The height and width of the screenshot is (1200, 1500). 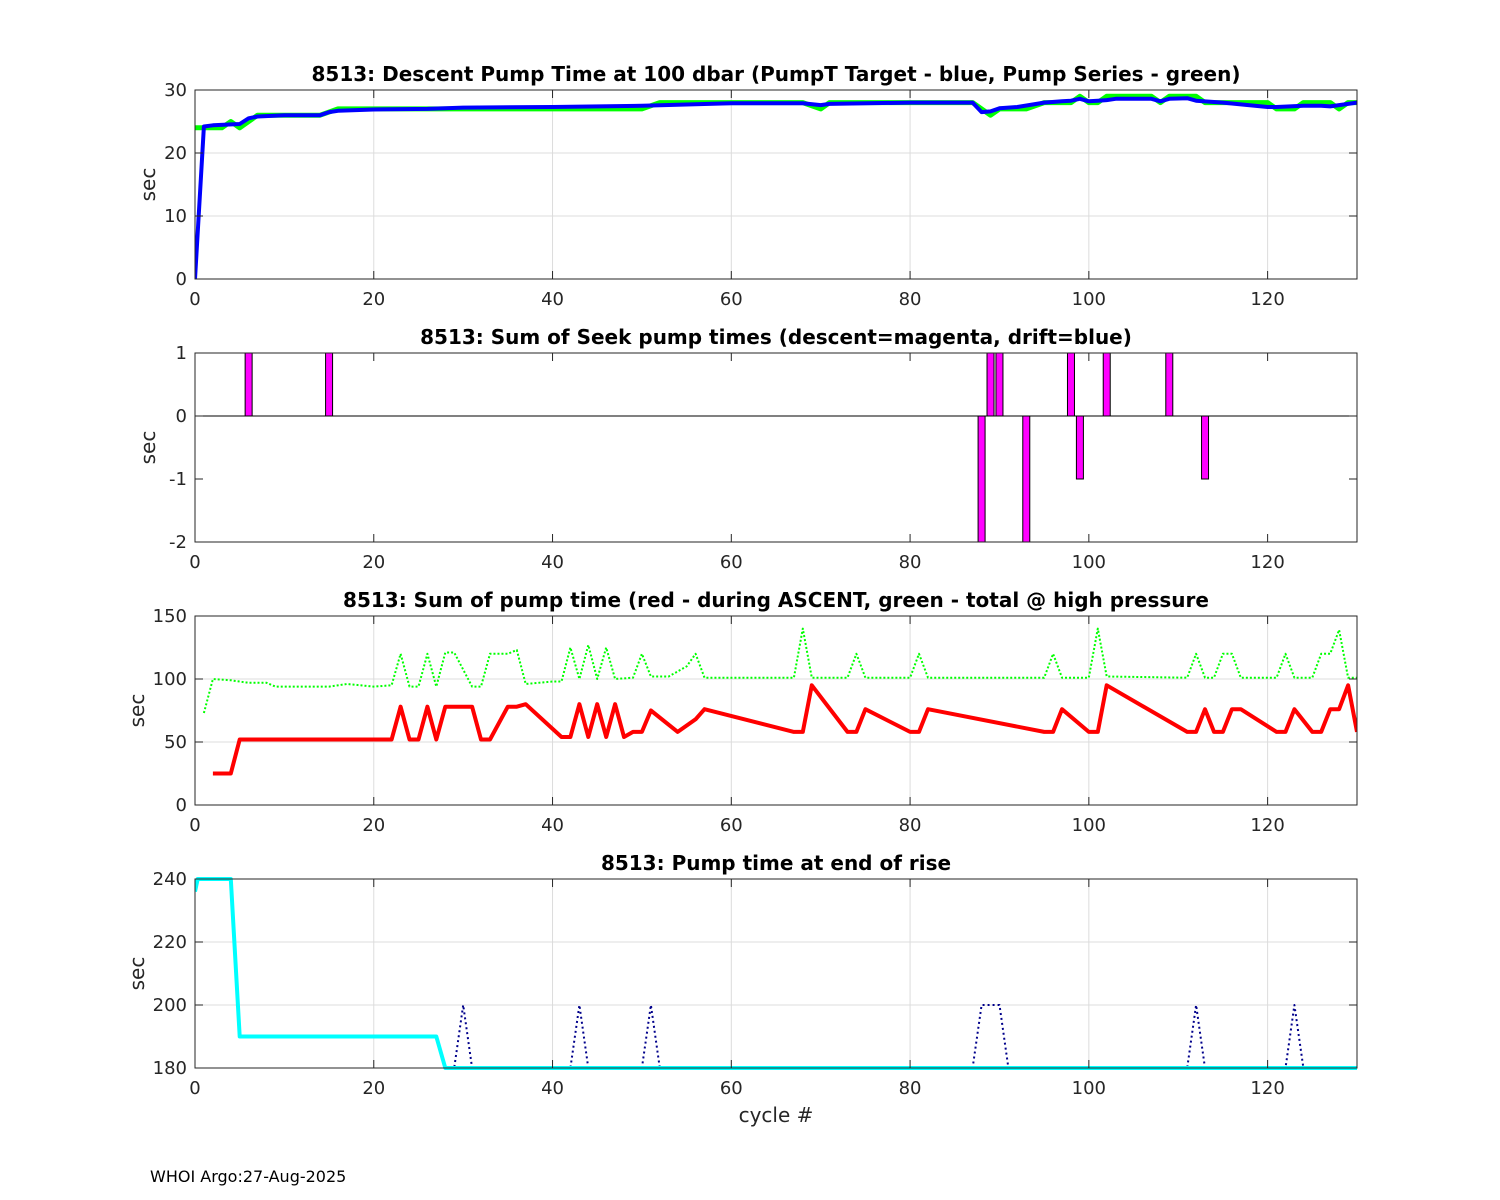 What do you see at coordinates (170, 616) in the screenshot?
I see `y-tick-label: 150` at bounding box center [170, 616].